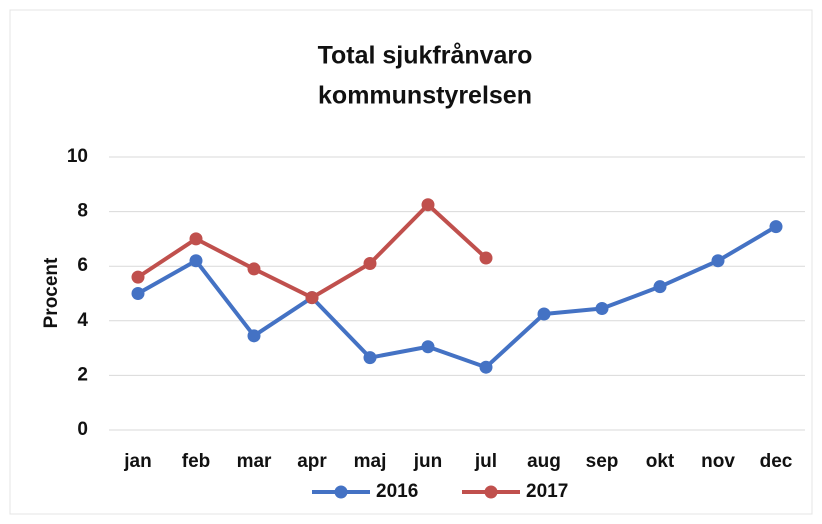 The height and width of the screenshot is (524, 822). What do you see at coordinates (370, 461) in the screenshot?
I see `x-tick-label: maj` at bounding box center [370, 461].